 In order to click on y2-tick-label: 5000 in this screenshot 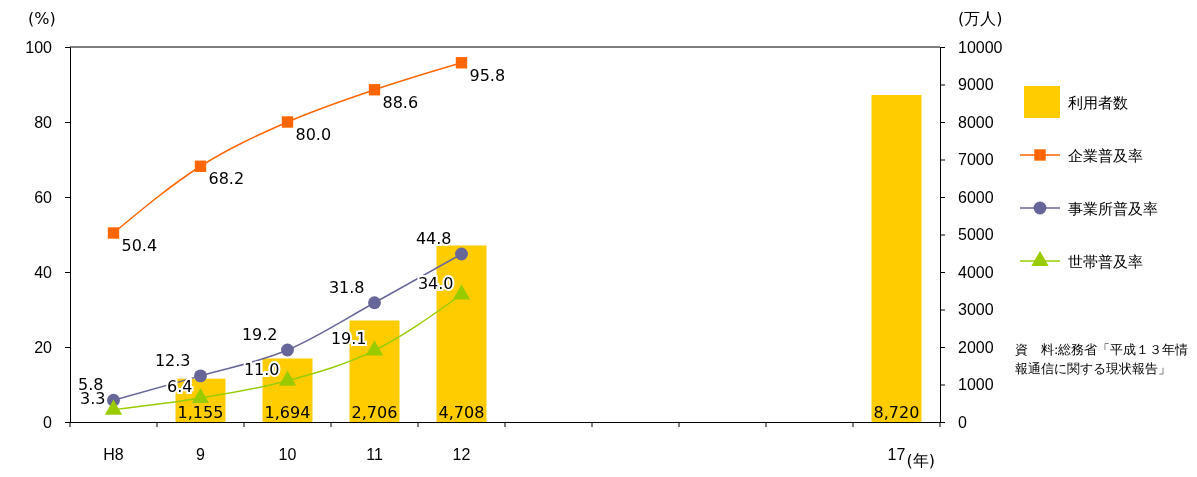, I will do `click(976, 235)`.